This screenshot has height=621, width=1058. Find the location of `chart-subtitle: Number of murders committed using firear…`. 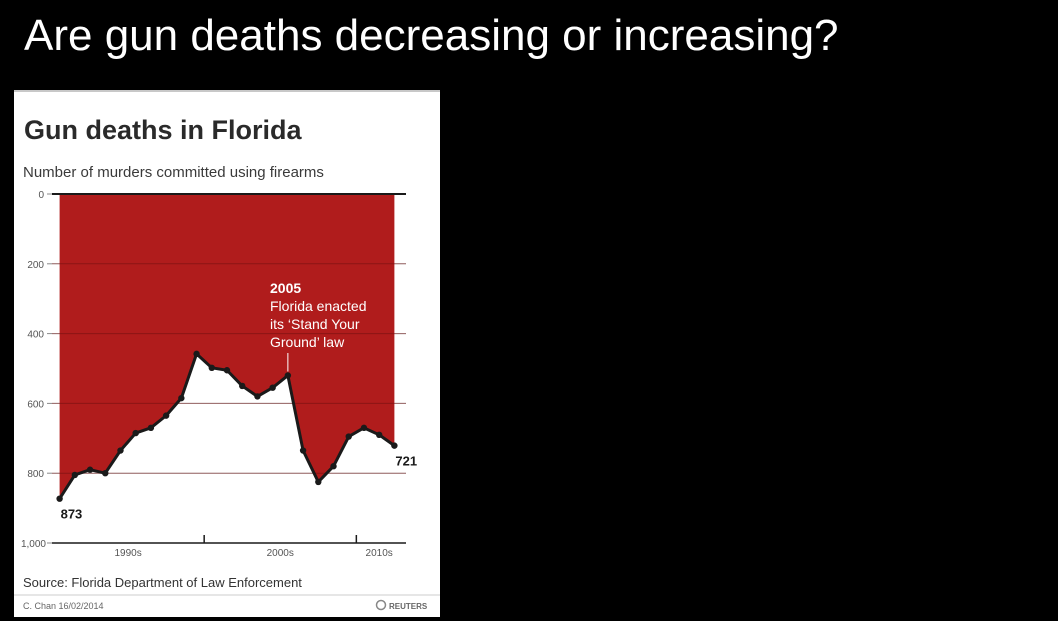

chart-subtitle: Number of murders committed using firear… is located at coordinates (173, 172).